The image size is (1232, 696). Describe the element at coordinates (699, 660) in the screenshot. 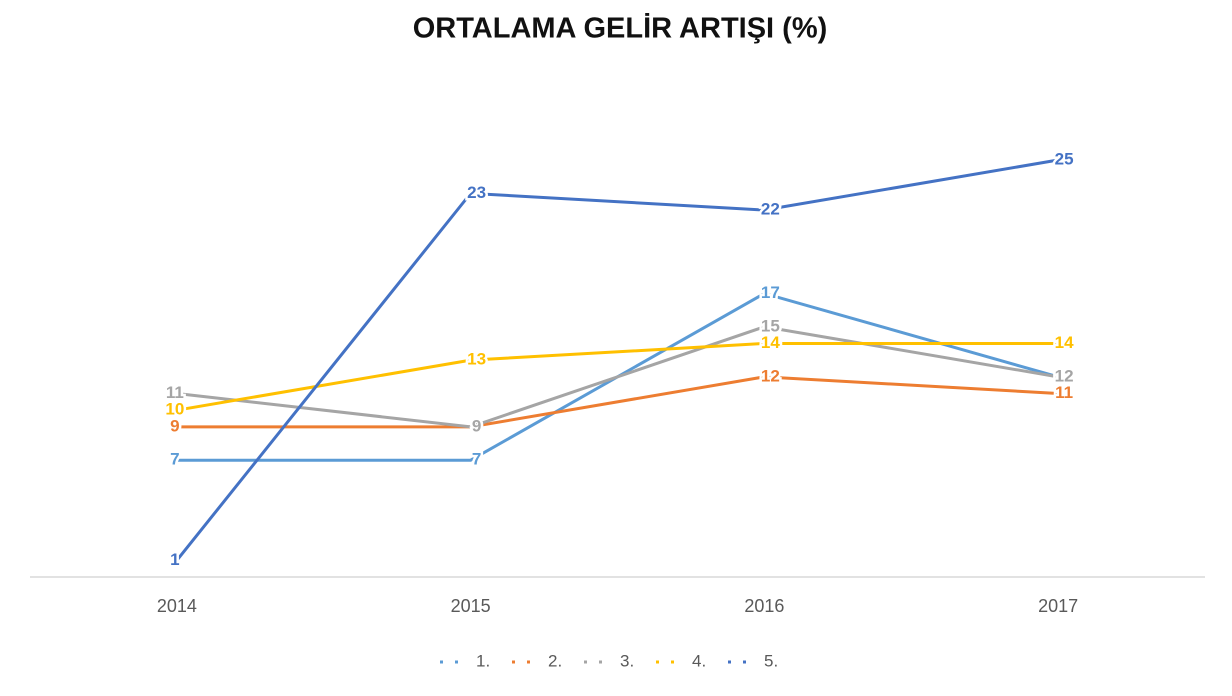

I see `legend-label: 4.` at that location.